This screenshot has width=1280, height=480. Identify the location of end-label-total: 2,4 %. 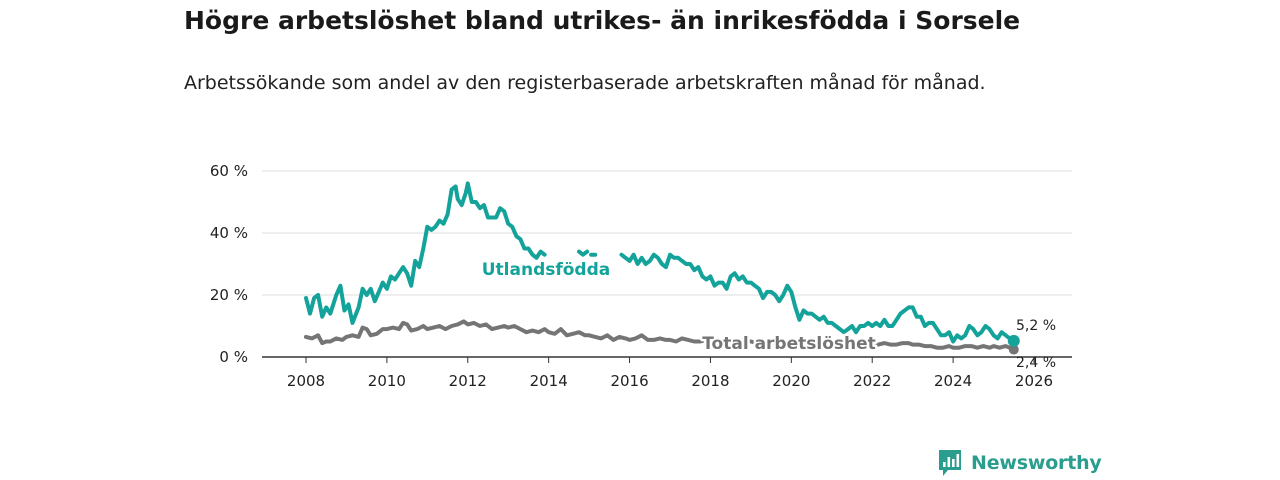
(1036, 363).